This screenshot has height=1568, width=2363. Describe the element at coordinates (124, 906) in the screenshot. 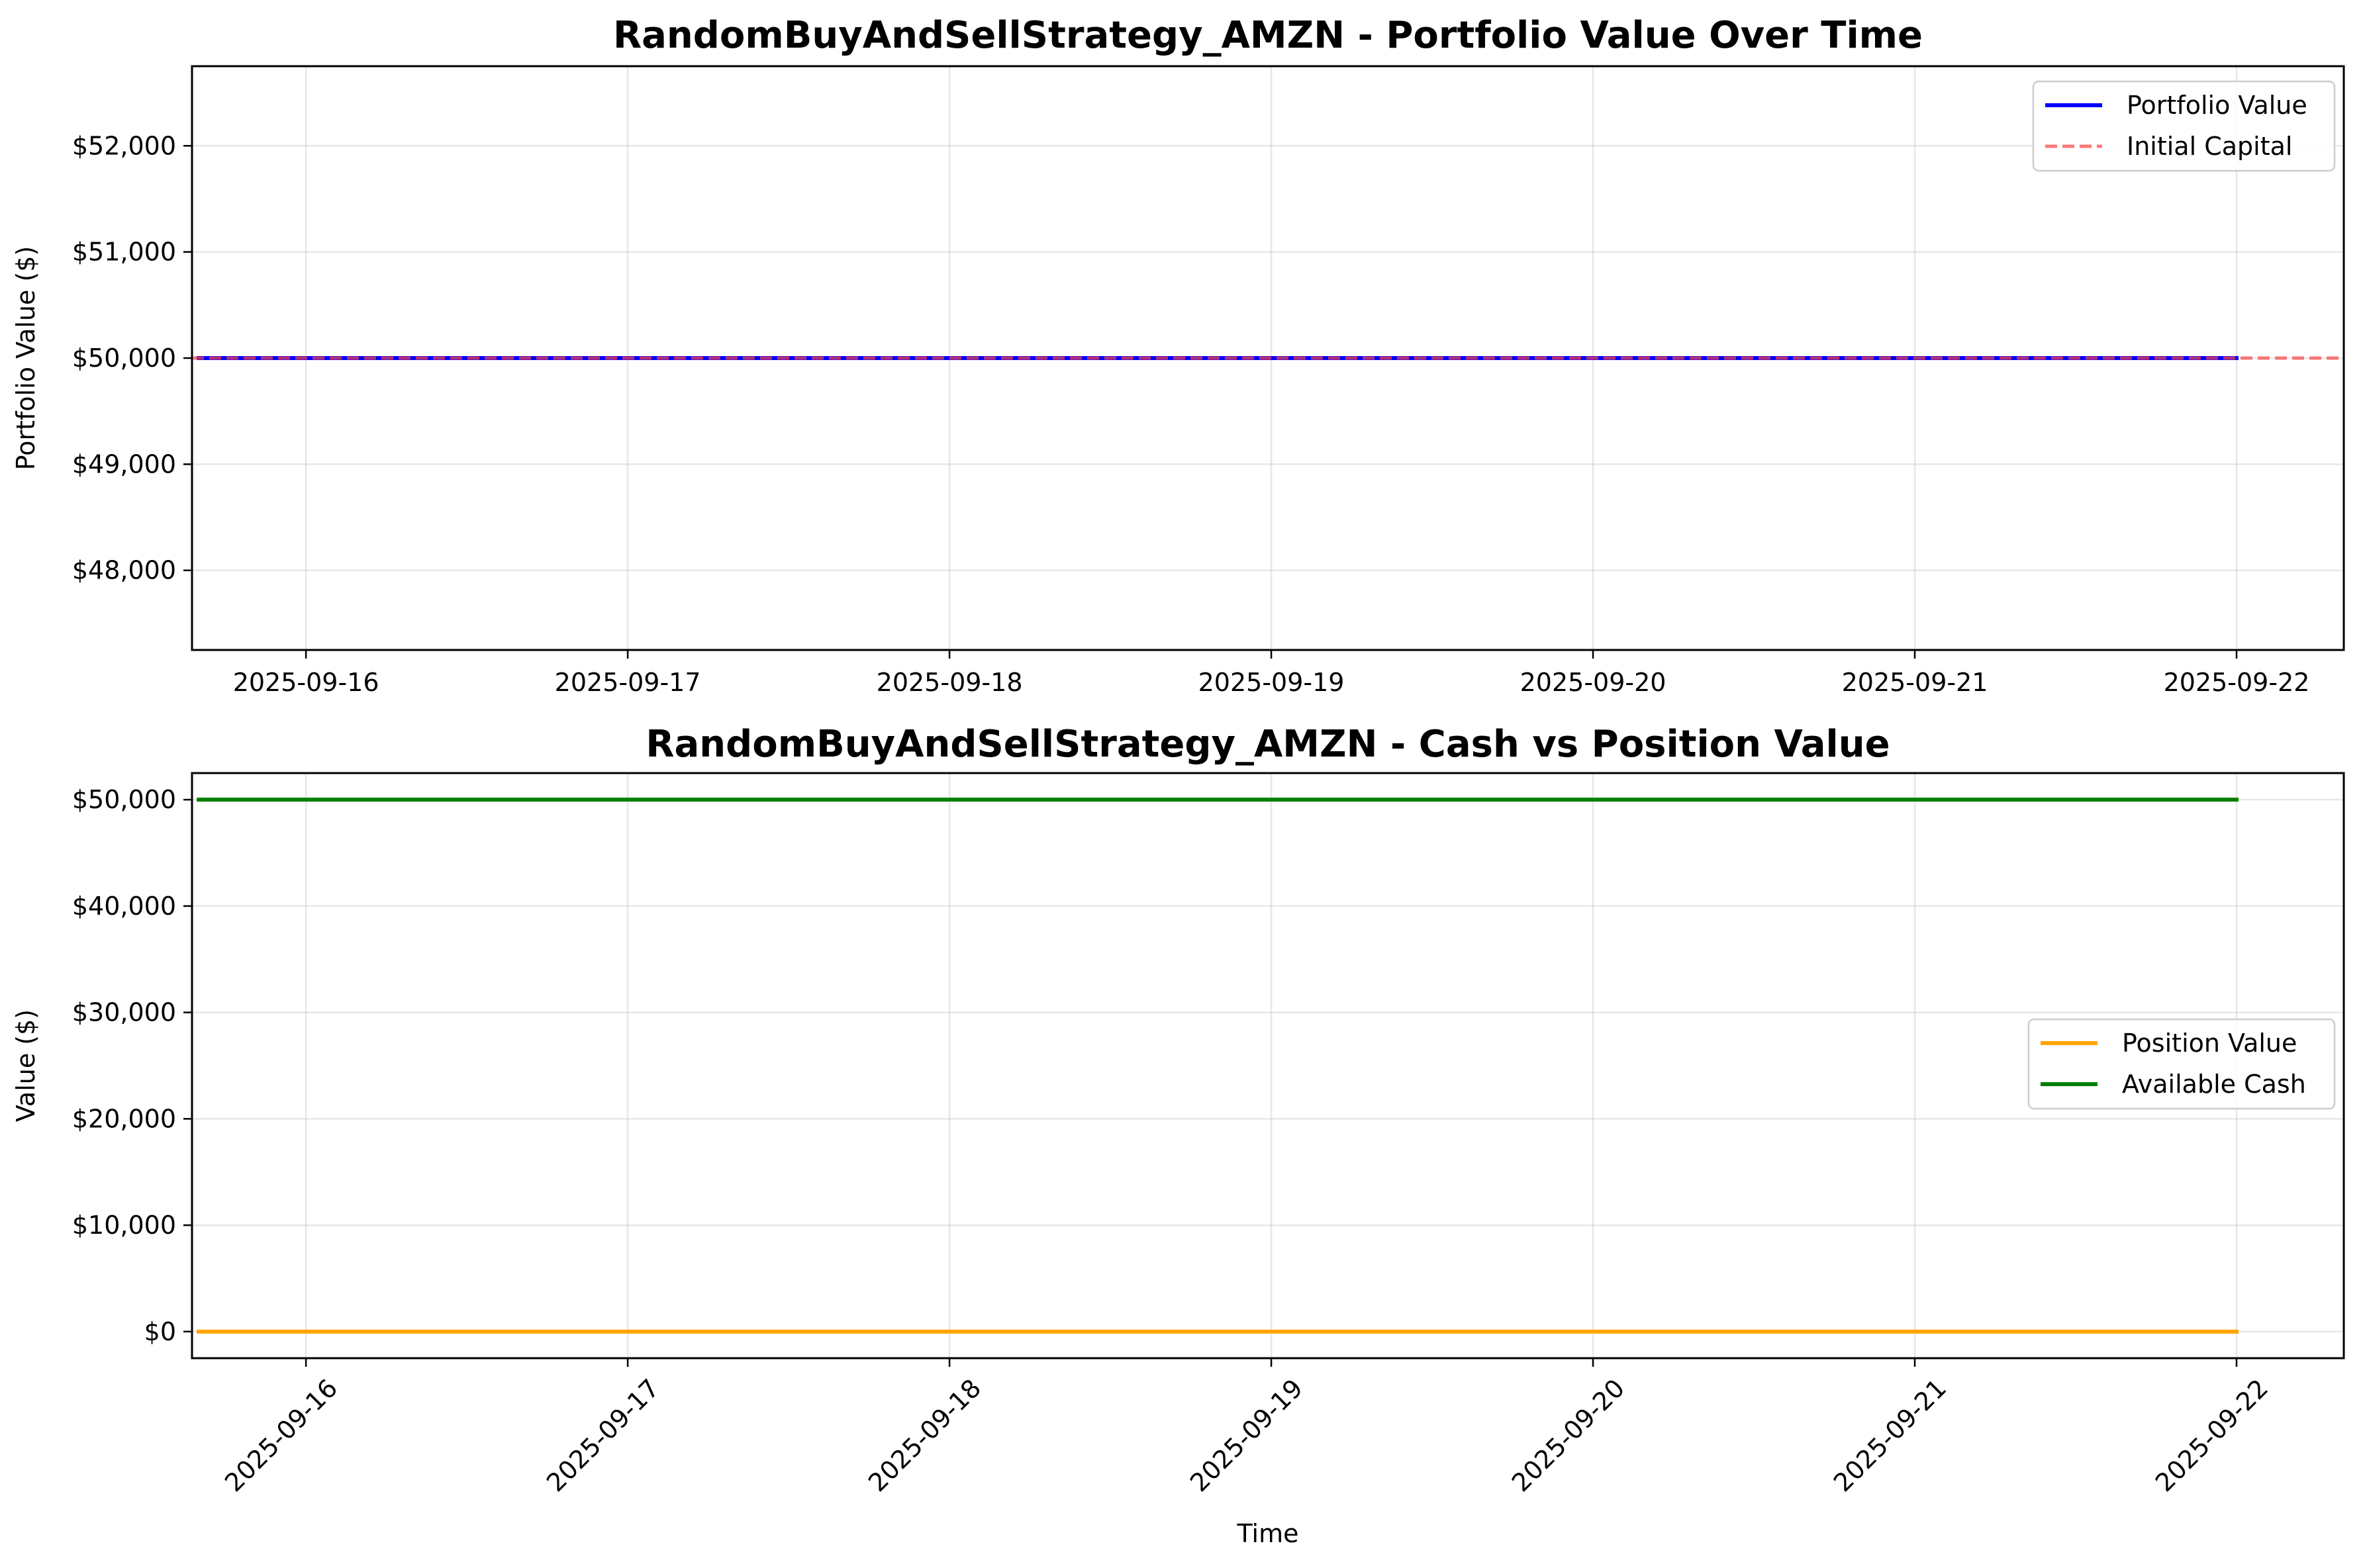

I see `y-tick-label: $40,000` at that location.